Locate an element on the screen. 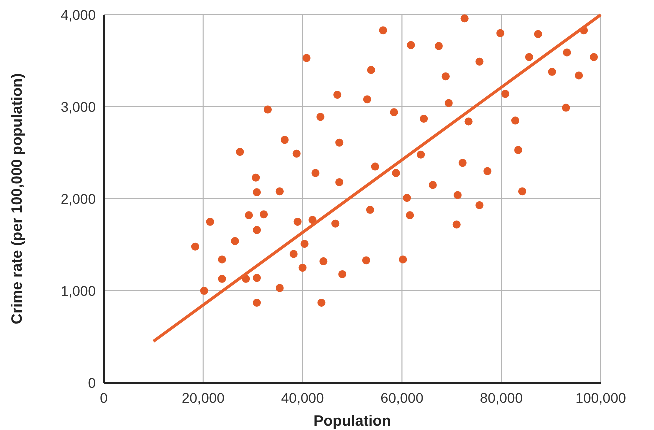 The width and height of the screenshot is (654, 430). x-tick-label: 60,000 is located at coordinates (402, 398).